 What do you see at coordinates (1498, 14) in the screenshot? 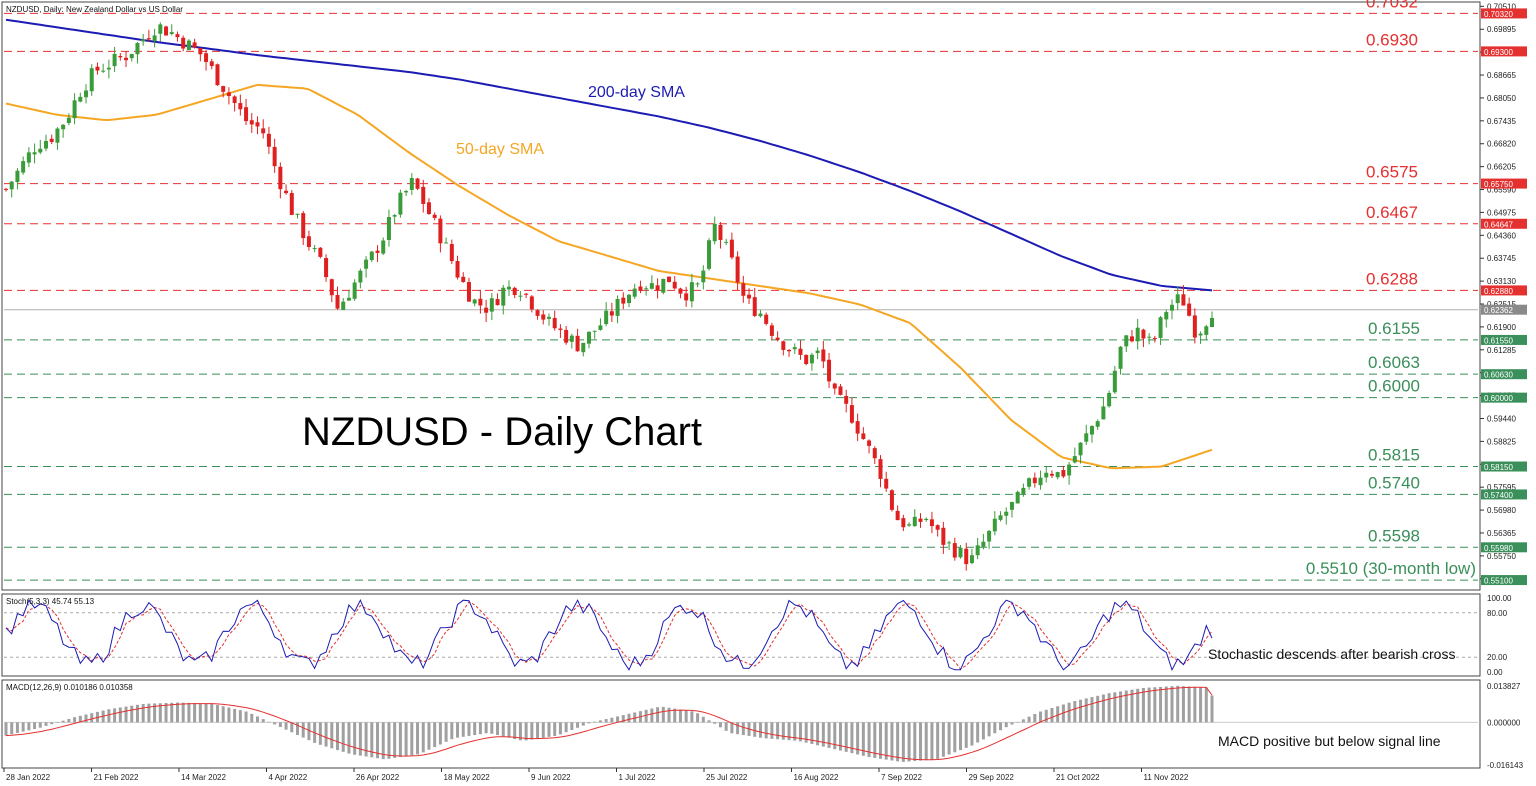
I see `level-tag-label: 0.70320` at bounding box center [1498, 14].